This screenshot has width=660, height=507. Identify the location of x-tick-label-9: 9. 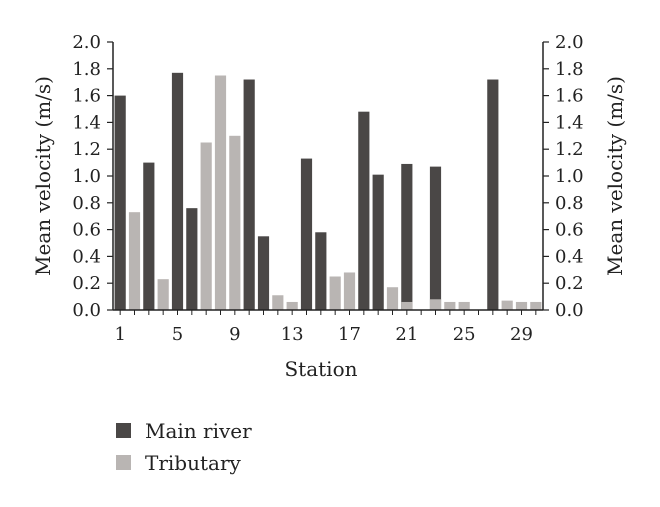
(234, 334).